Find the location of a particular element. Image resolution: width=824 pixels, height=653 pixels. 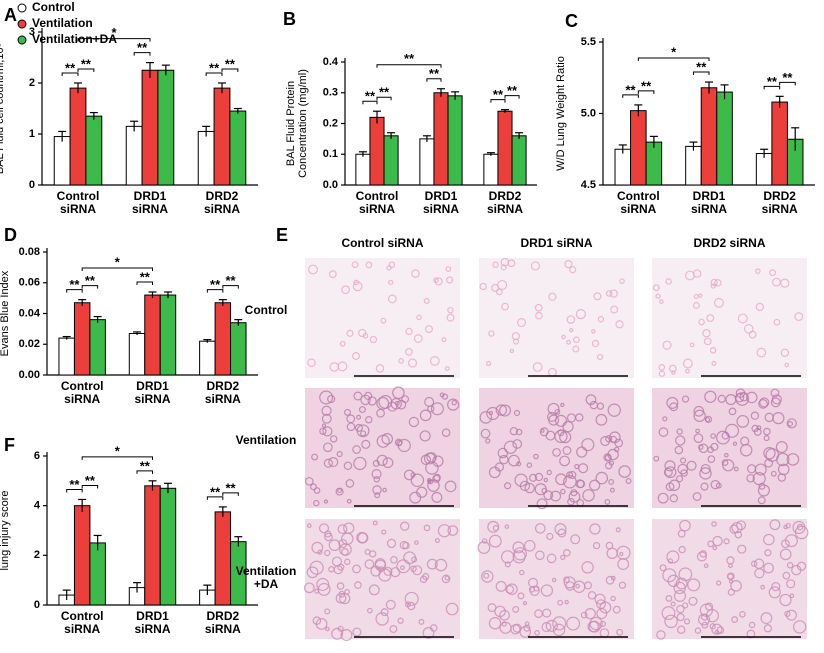

legend-marker is located at coordinates (22, 40).